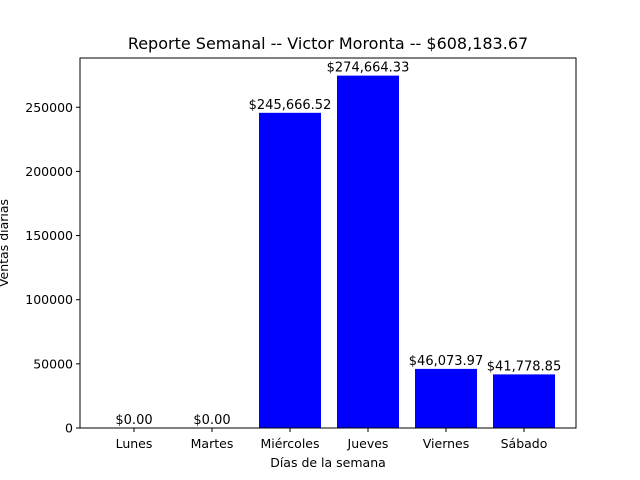 The image size is (640, 480). Describe the element at coordinates (5, 243) in the screenshot. I see `y-axis-label: Ventas diarias` at that location.